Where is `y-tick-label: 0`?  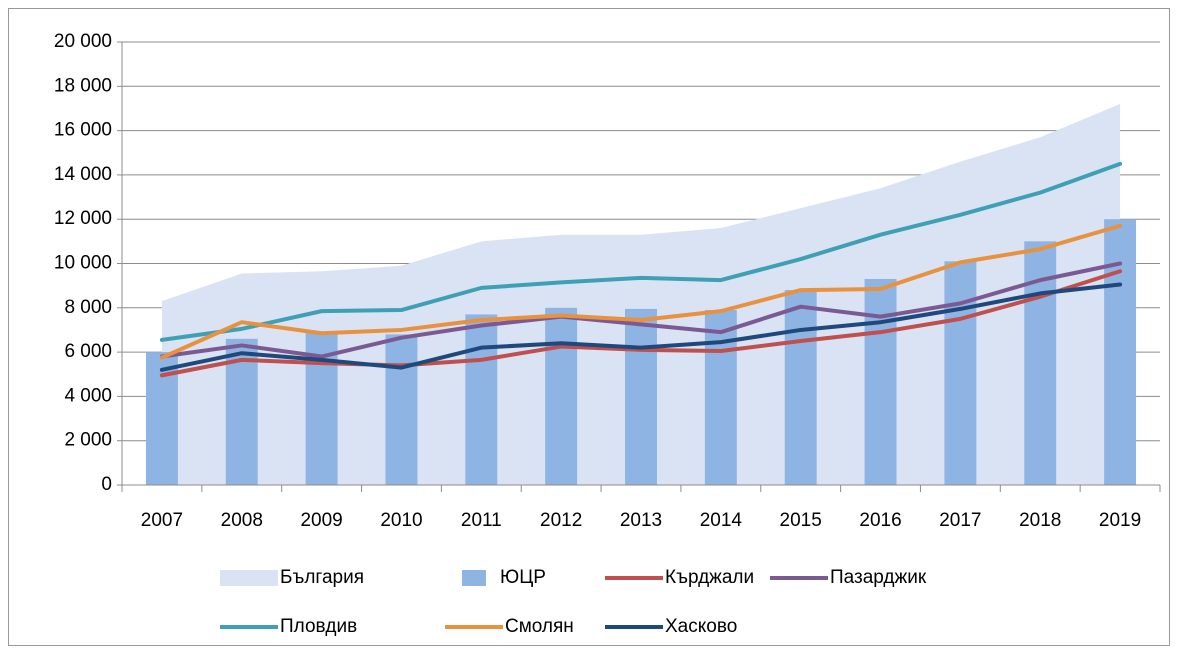
y-tick-label: 0 is located at coordinates (106, 484).